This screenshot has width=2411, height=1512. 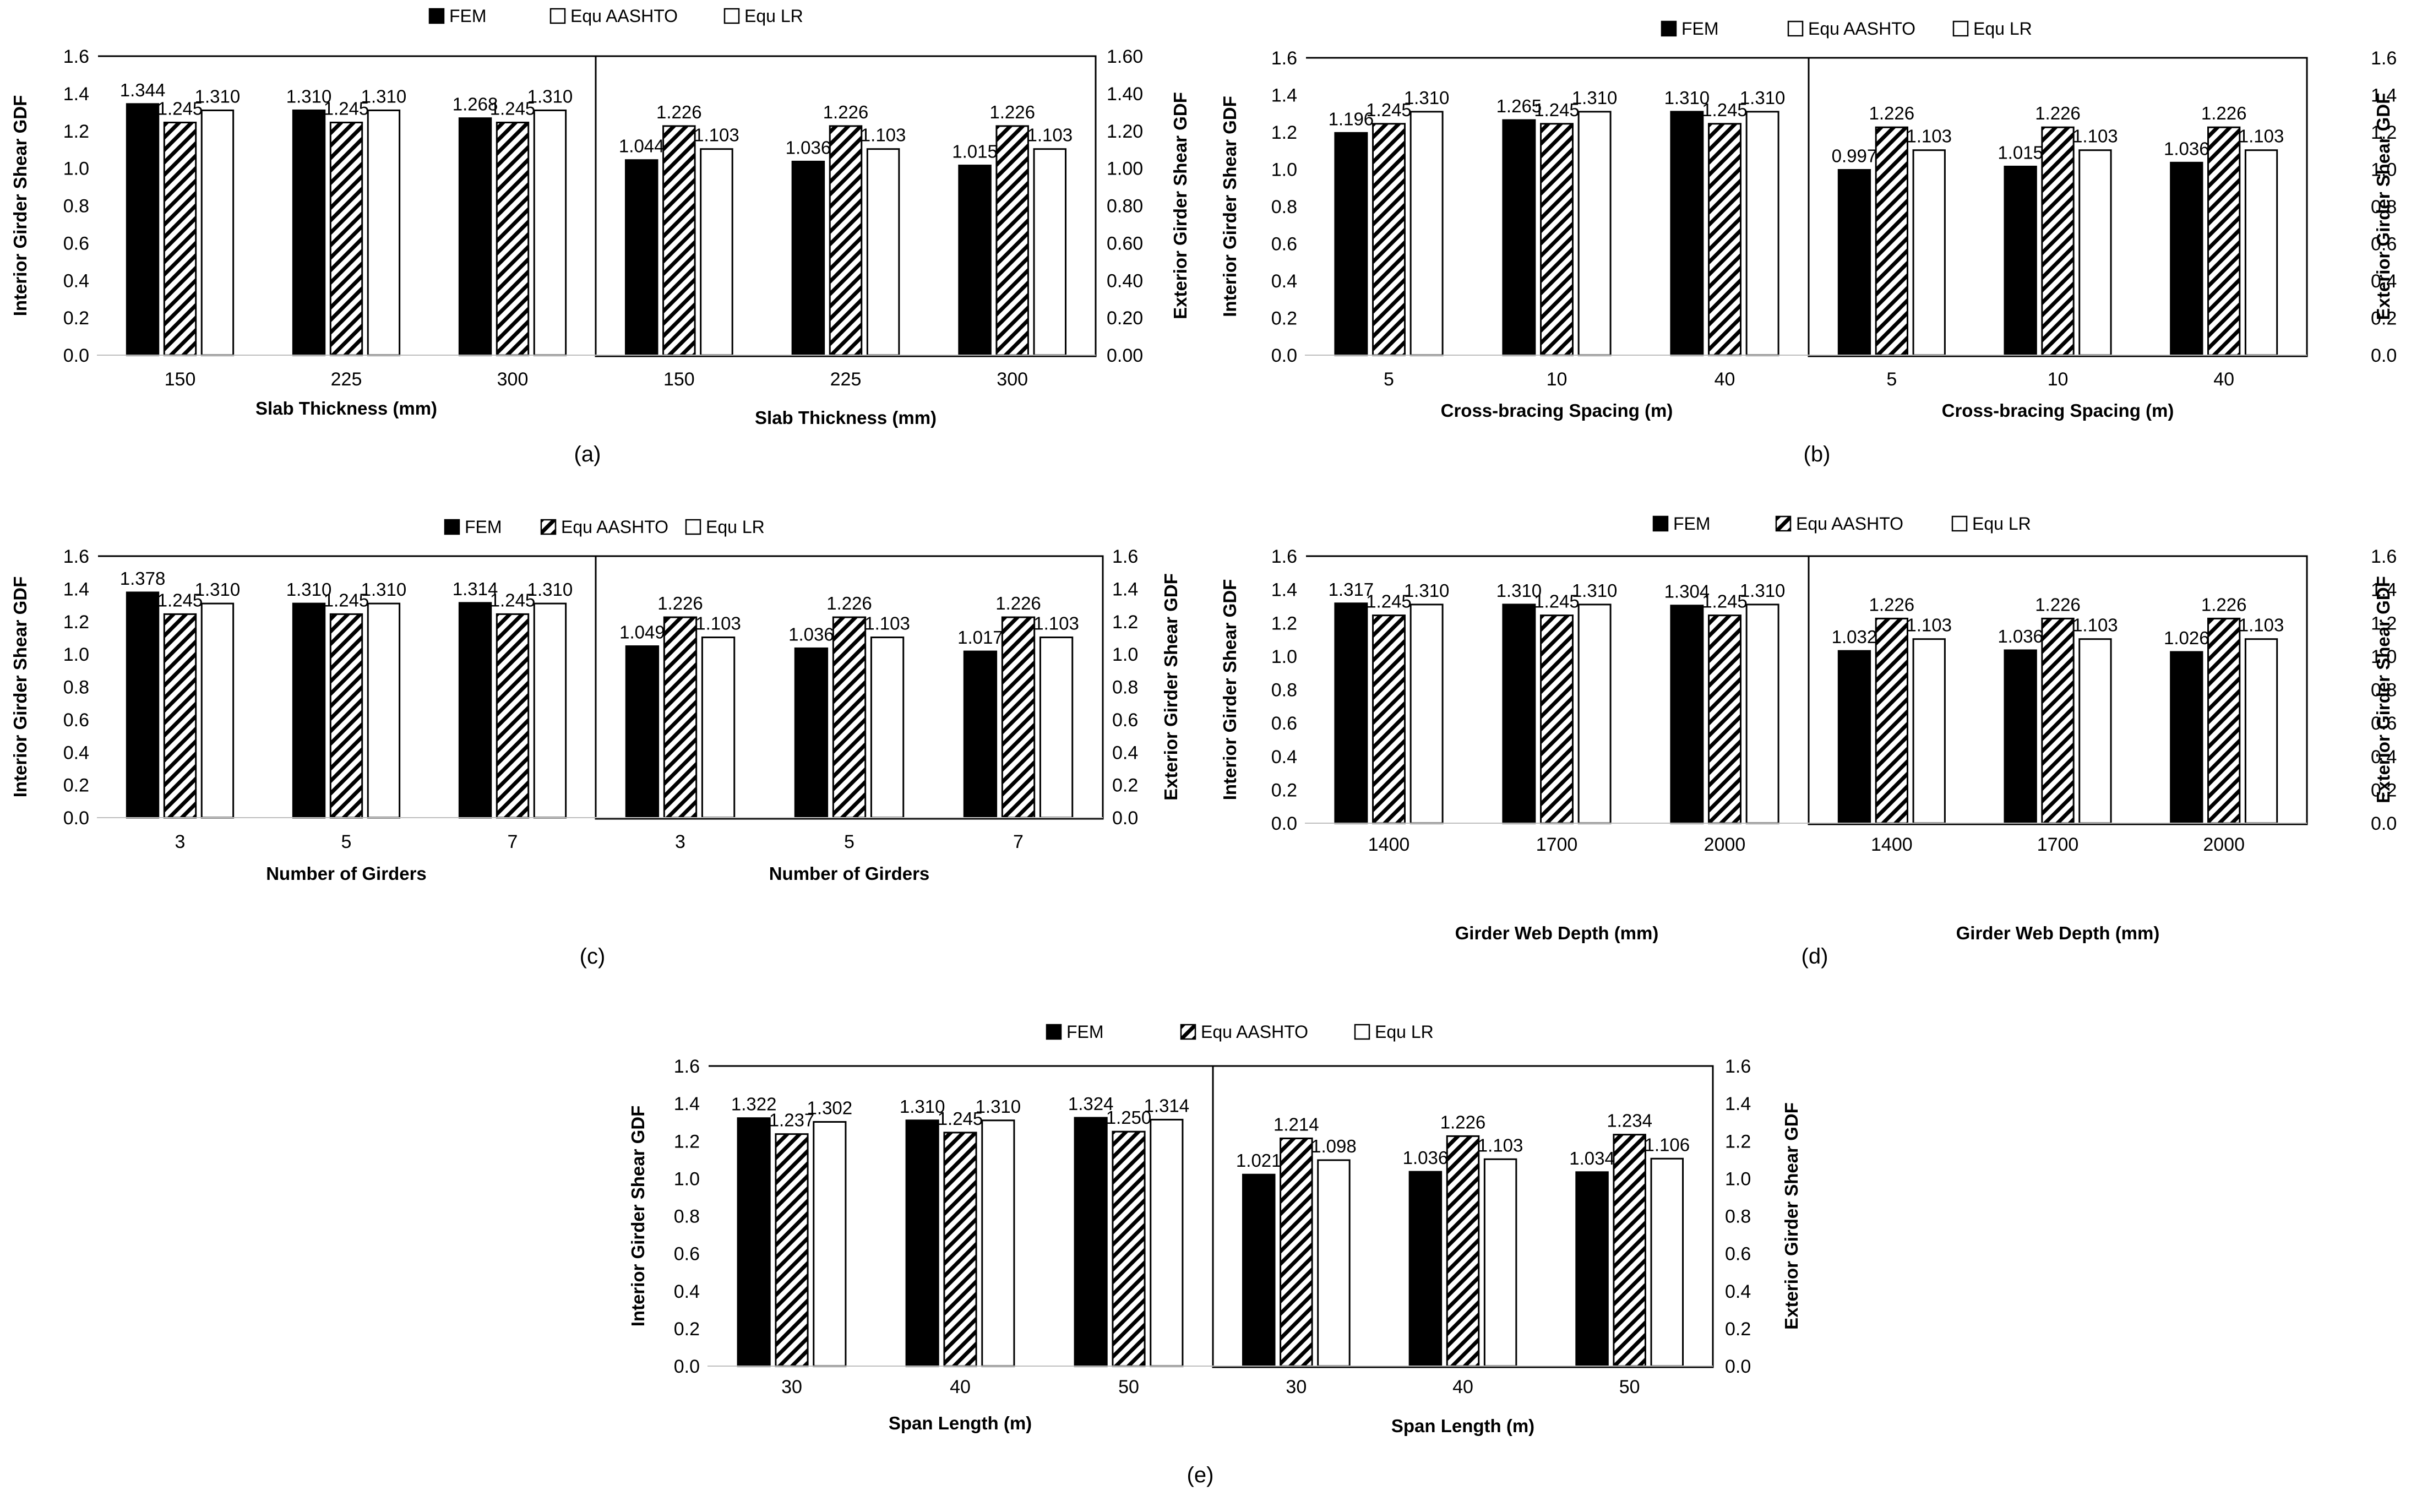 What do you see at coordinates (1817, 454) in the screenshot?
I see `panel-label: (b)` at bounding box center [1817, 454].